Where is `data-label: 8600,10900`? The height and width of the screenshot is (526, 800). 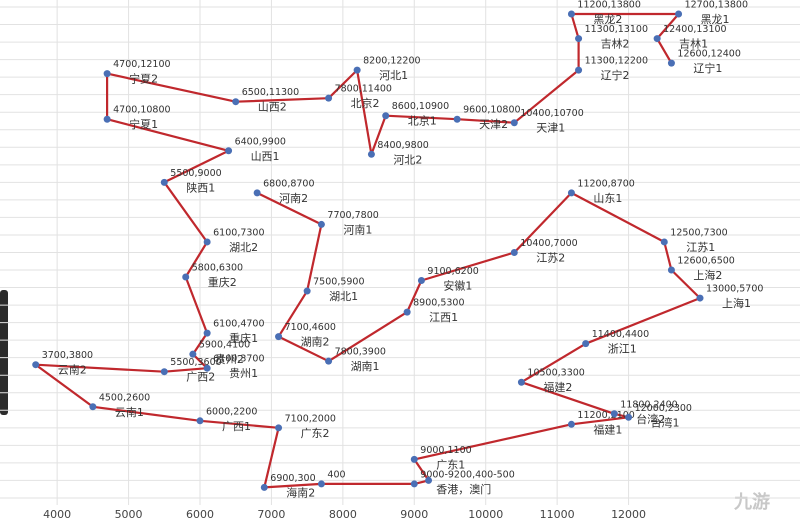
data-label: 8600,10900 is located at coordinates (420, 106).